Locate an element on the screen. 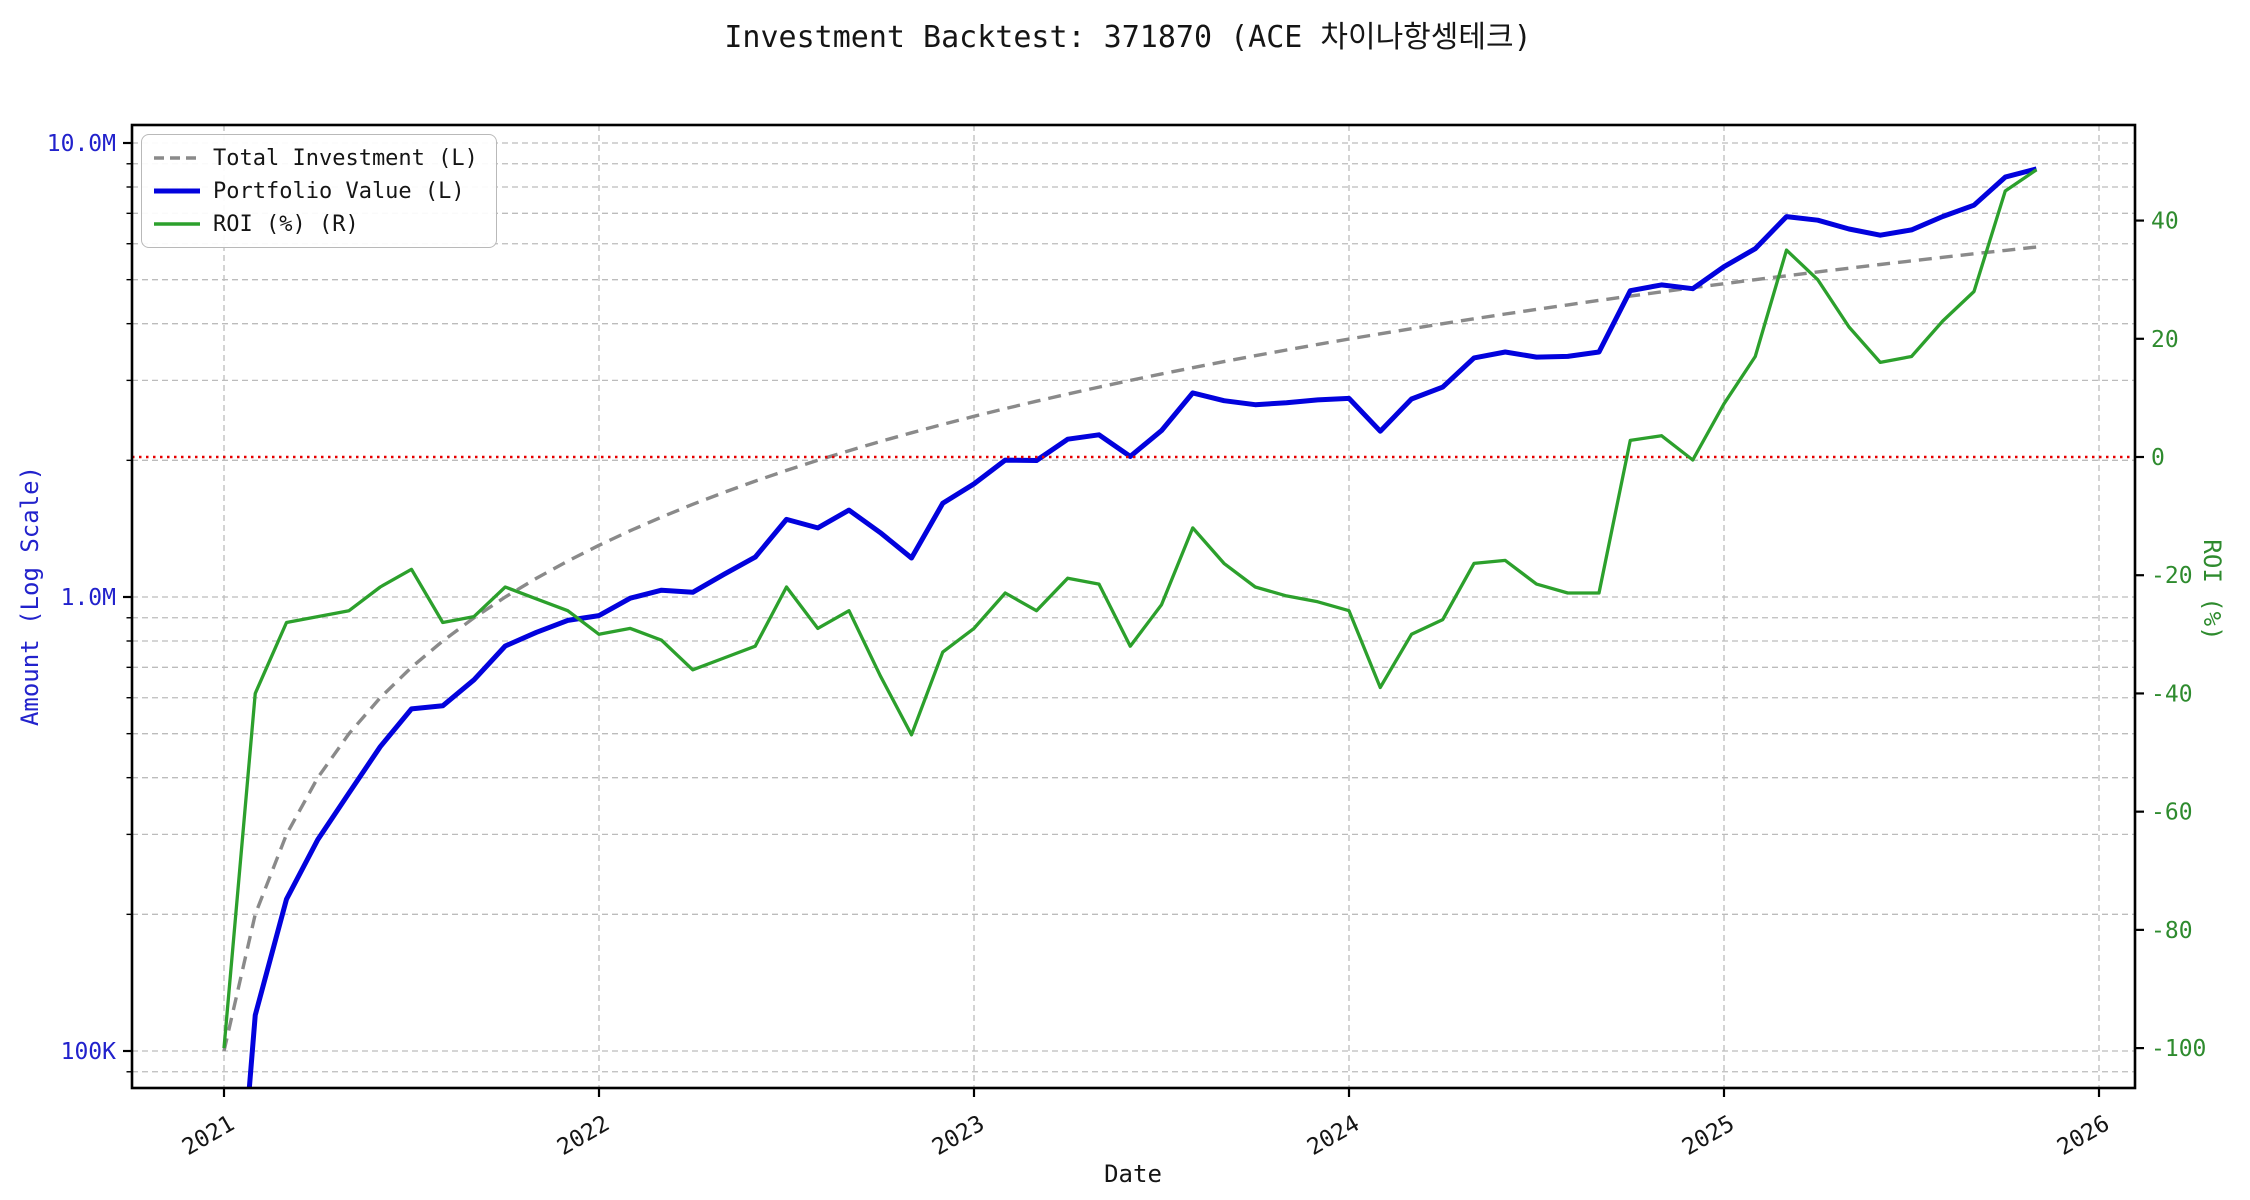 The width and height of the screenshot is (2250, 1200). legend-item-roi: ROI (%) (R) is located at coordinates (316, 224).